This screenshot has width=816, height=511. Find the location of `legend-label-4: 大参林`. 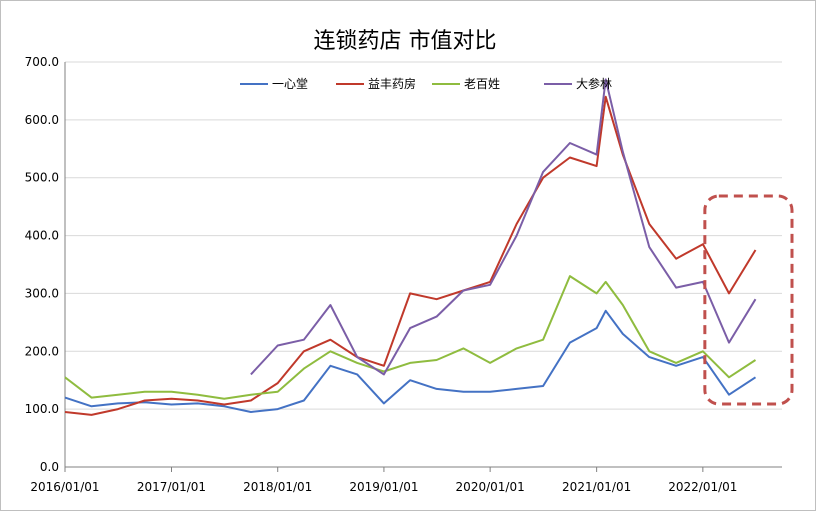

legend-label-4: 大参林 is located at coordinates (594, 83).